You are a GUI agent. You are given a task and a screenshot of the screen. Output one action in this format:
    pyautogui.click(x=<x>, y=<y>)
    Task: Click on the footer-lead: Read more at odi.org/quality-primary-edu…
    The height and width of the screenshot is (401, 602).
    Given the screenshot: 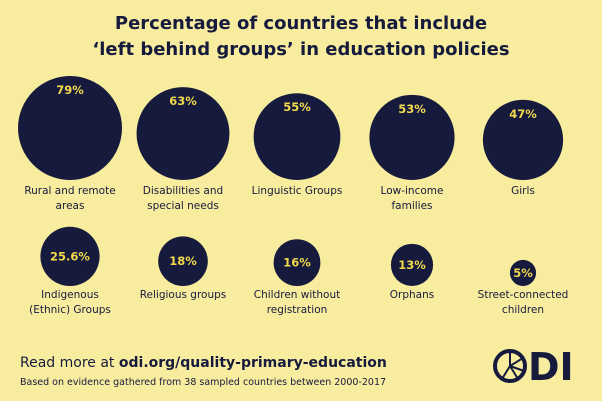 What is the action you would take?
    pyautogui.click(x=203, y=363)
    